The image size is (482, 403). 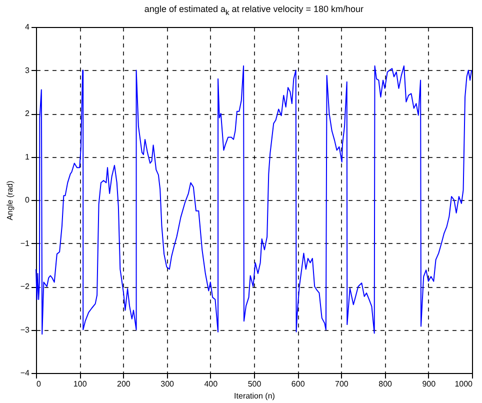 What do you see at coordinates (255, 384) in the screenshot?
I see `x-tick-label: 500` at bounding box center [255, 384].